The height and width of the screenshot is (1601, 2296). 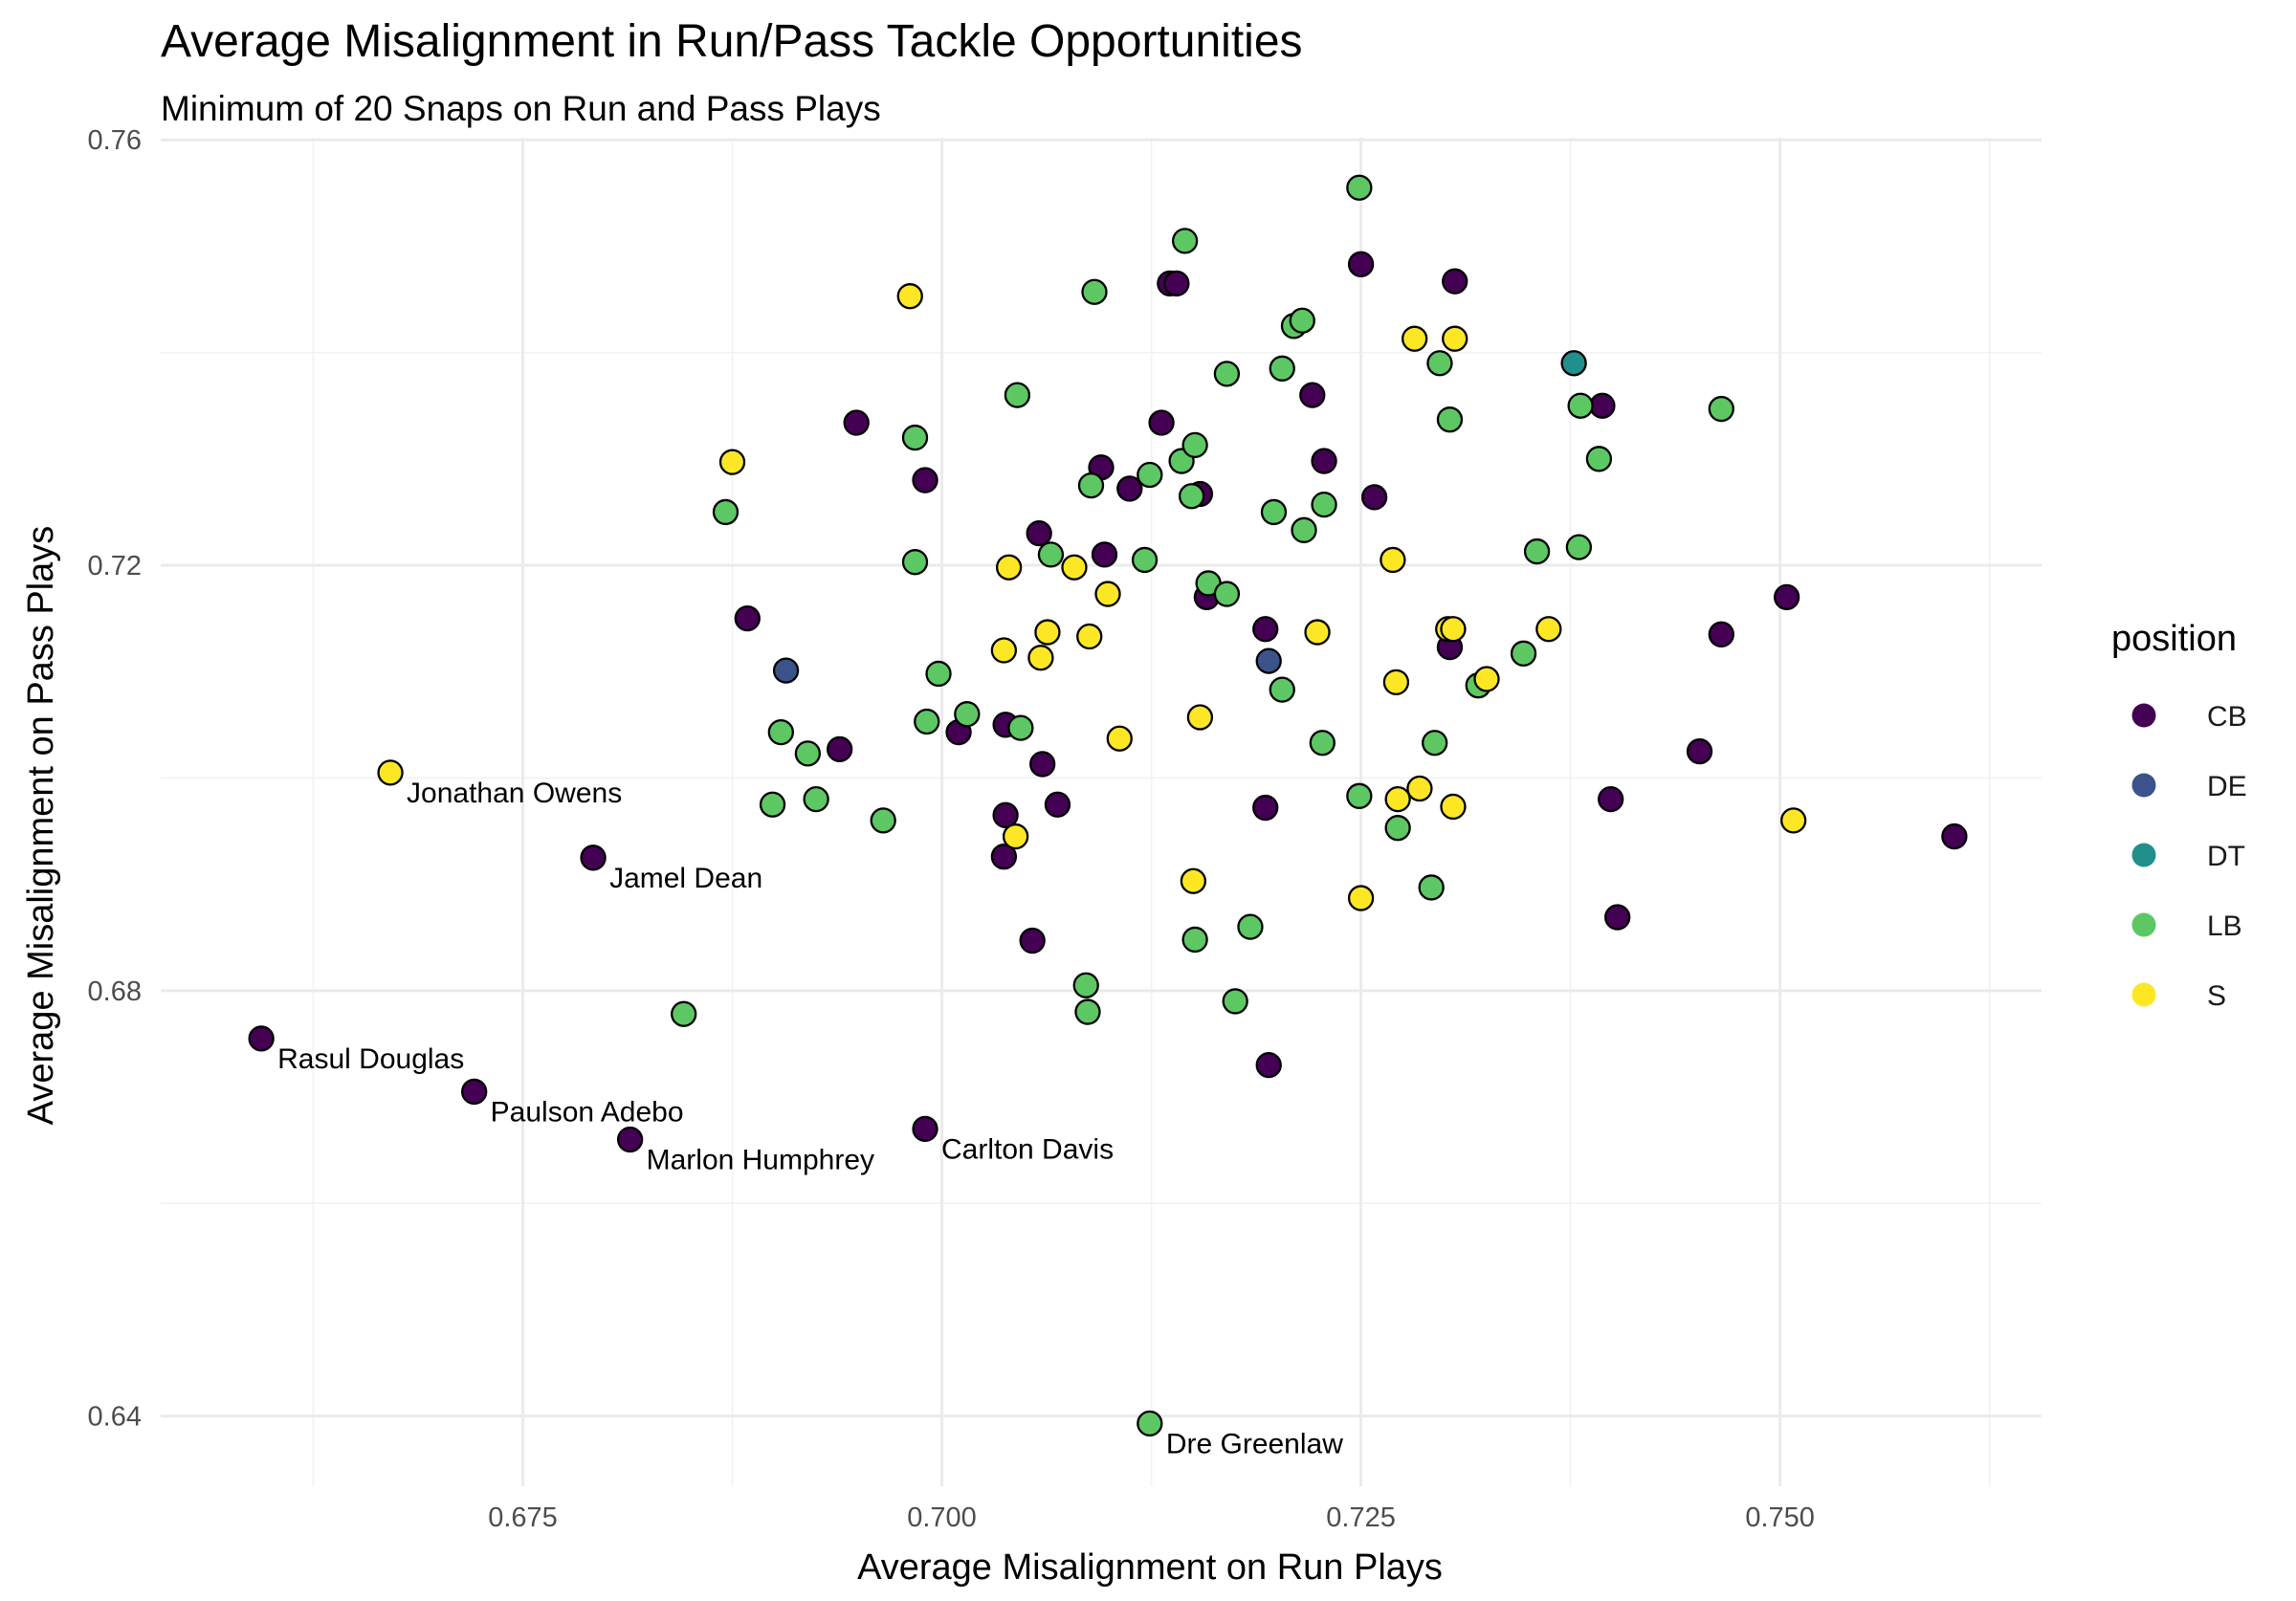 What do you see at coordinates (2216, 996) in the screenshot?
I see `legend-label: S` at bounding box center [2216, 996].